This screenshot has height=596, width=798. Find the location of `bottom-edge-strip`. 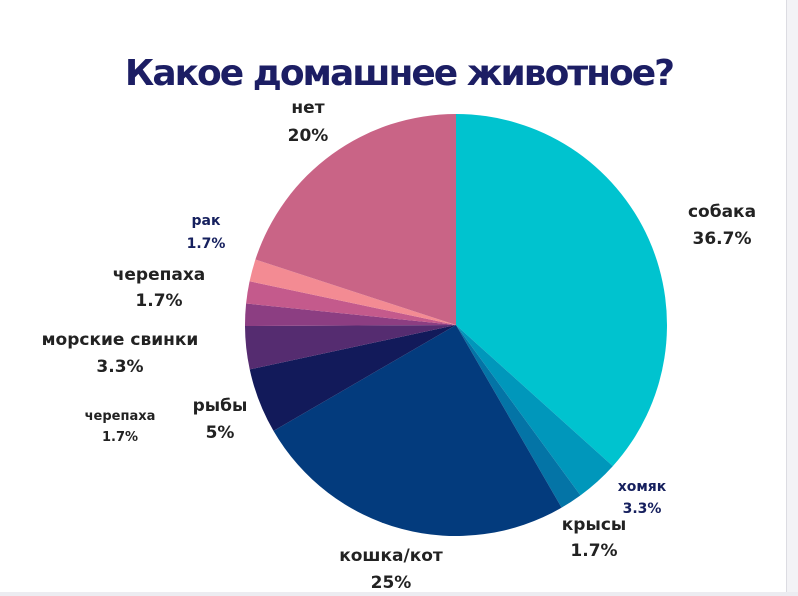

bottom-edge-strip is located at coordinates (399, 594).